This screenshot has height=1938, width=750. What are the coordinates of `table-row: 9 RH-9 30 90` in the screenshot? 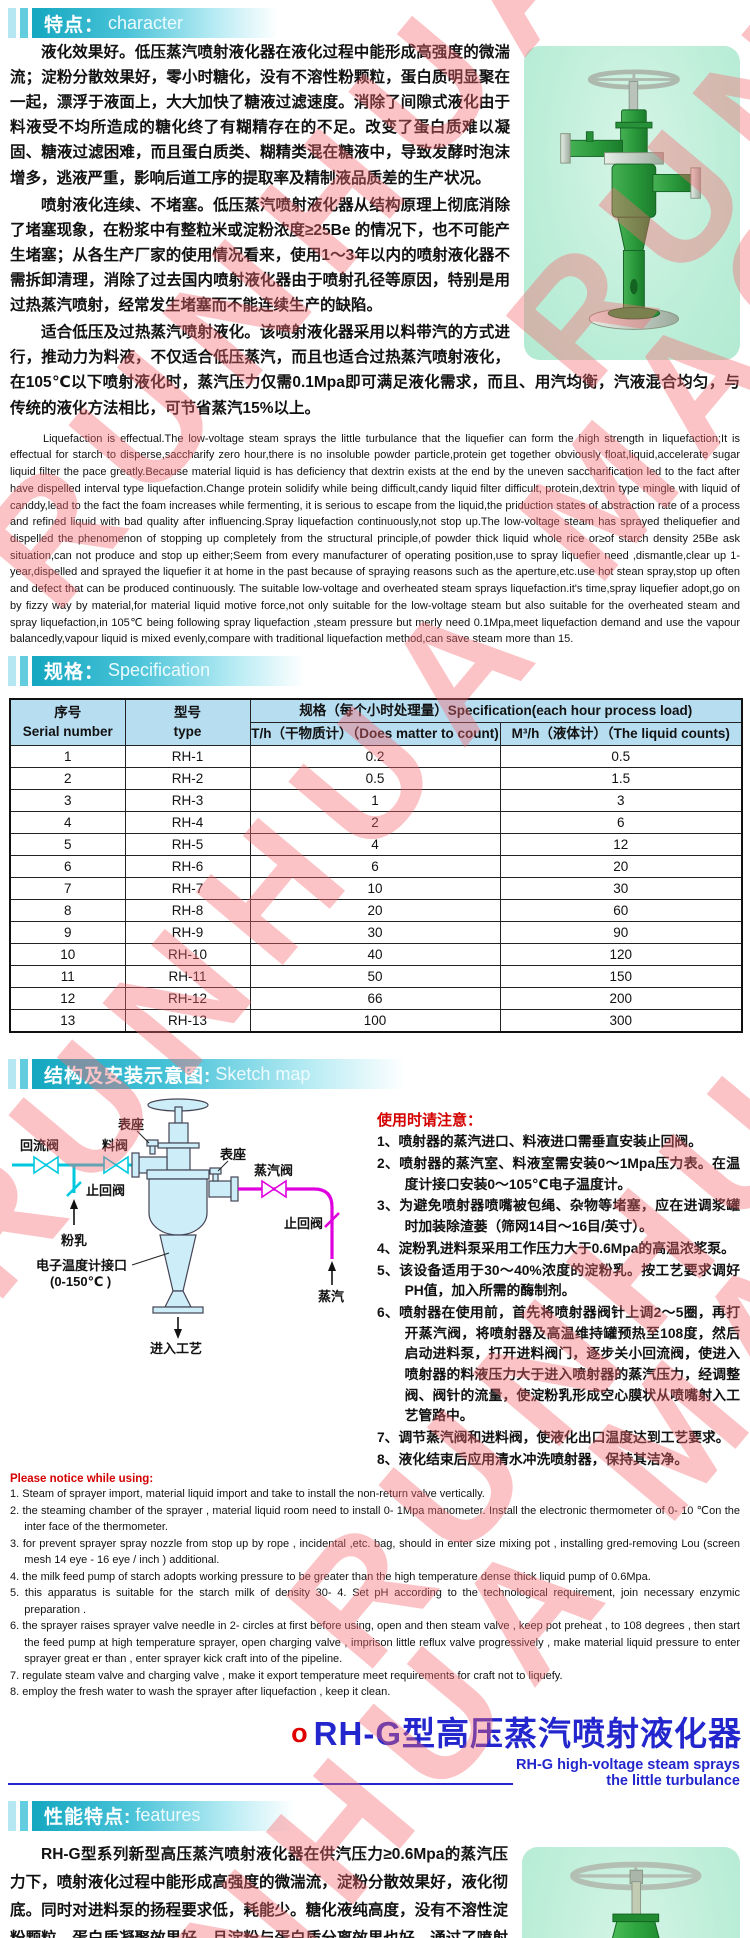 It's located at (376, 933).